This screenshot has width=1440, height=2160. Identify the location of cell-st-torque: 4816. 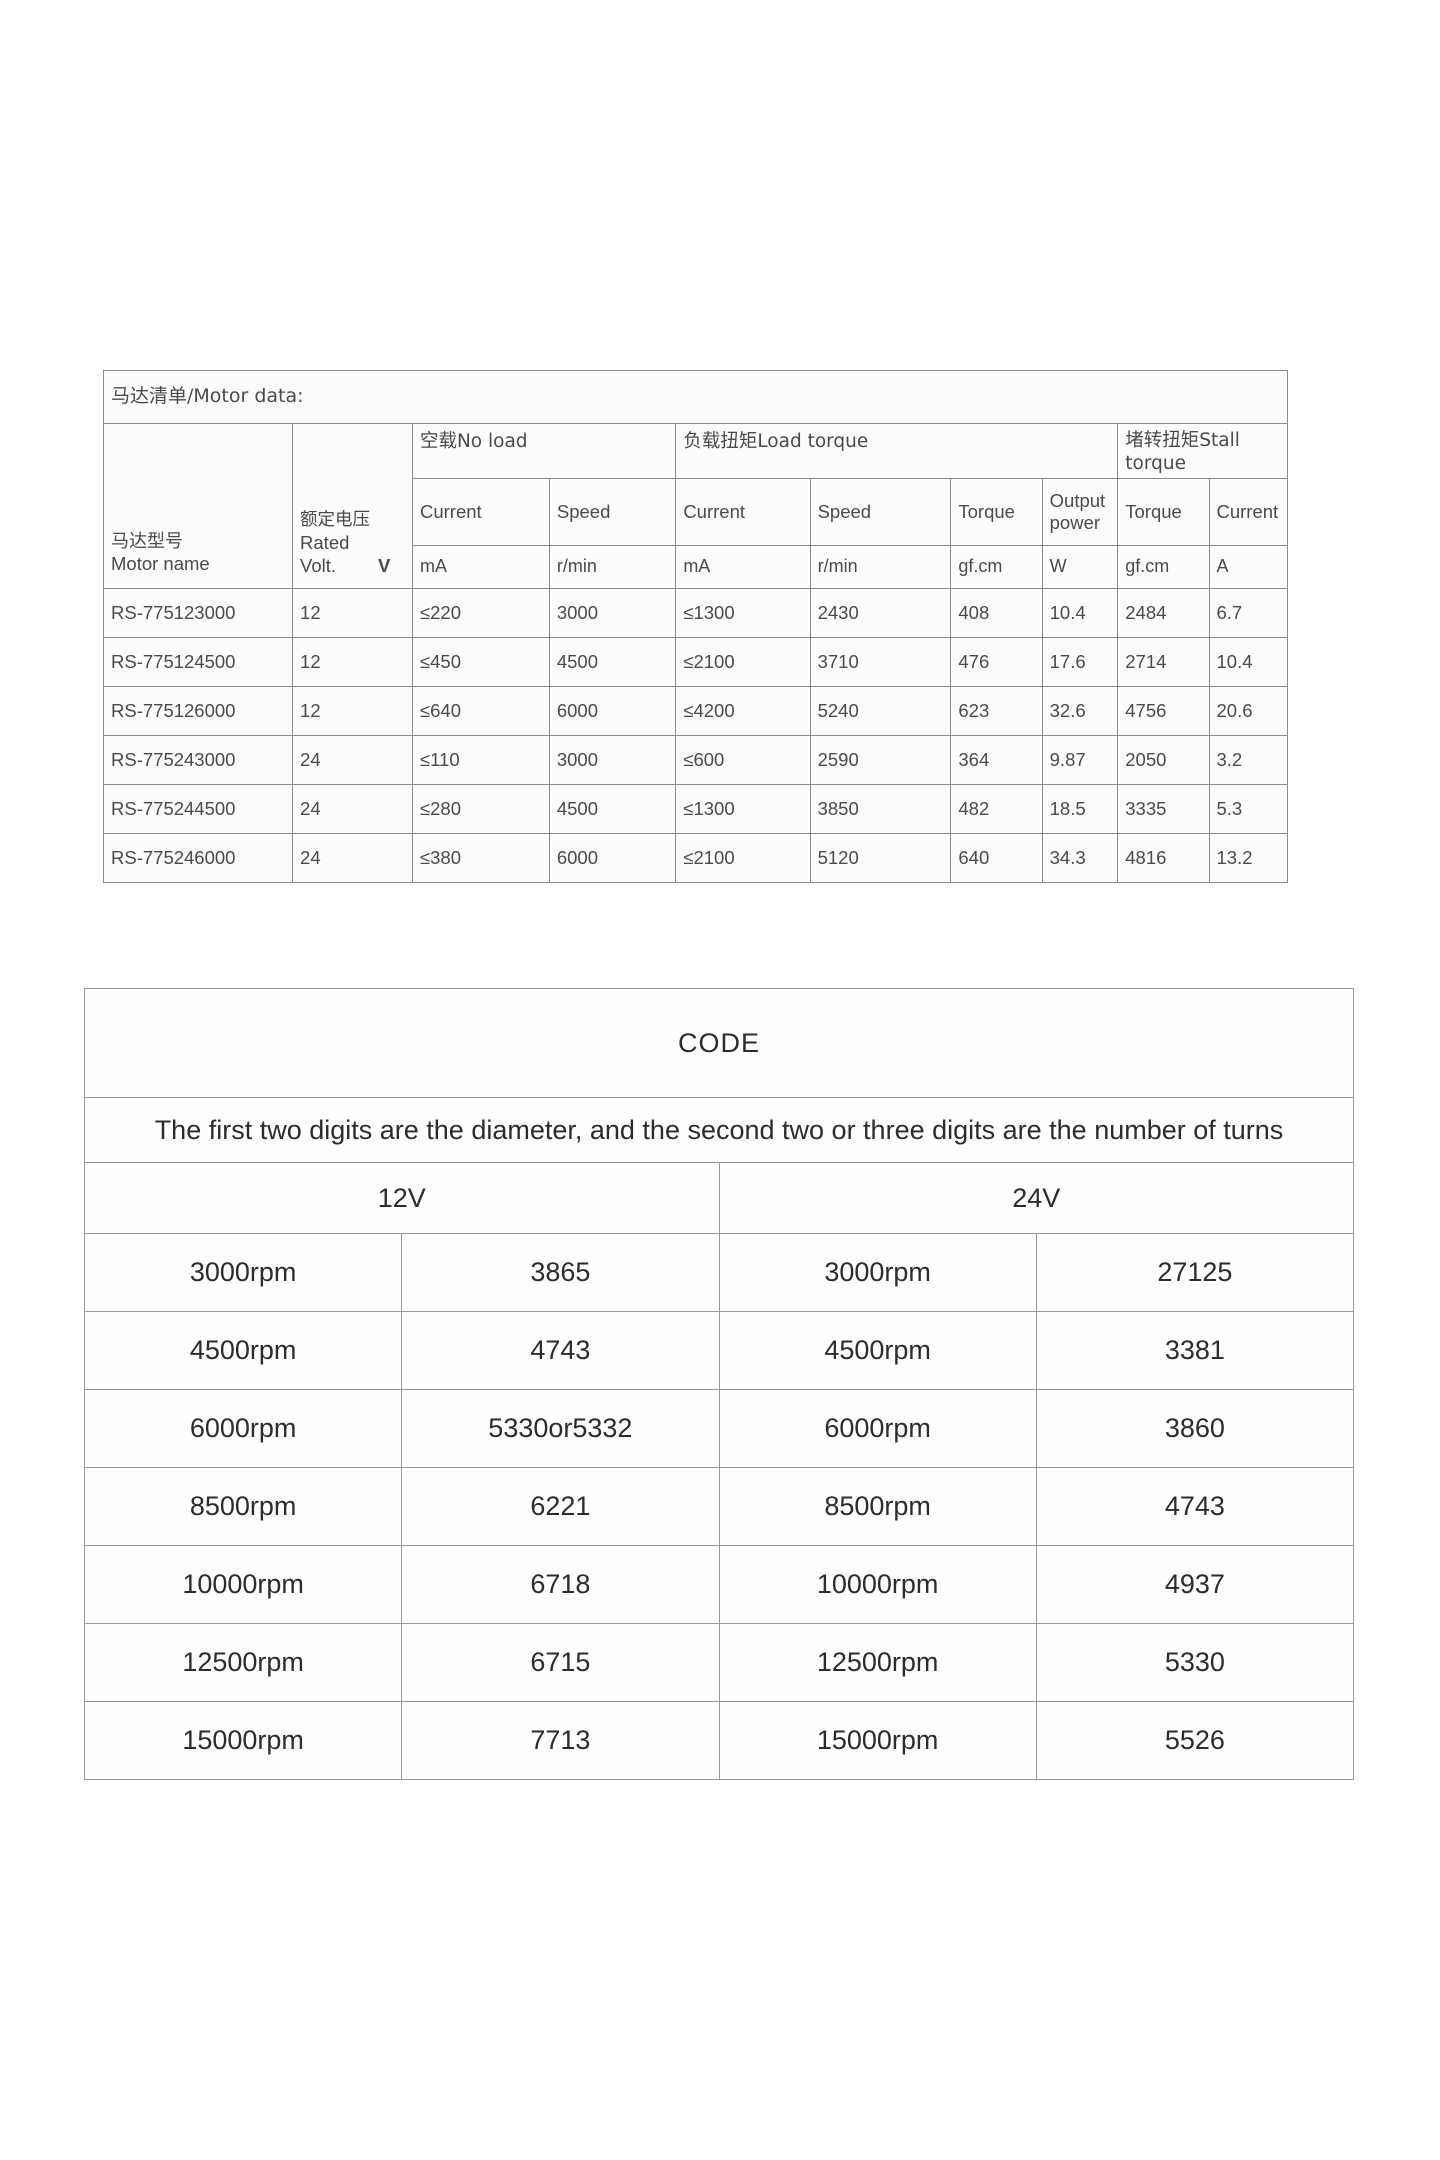
(1163, 858).